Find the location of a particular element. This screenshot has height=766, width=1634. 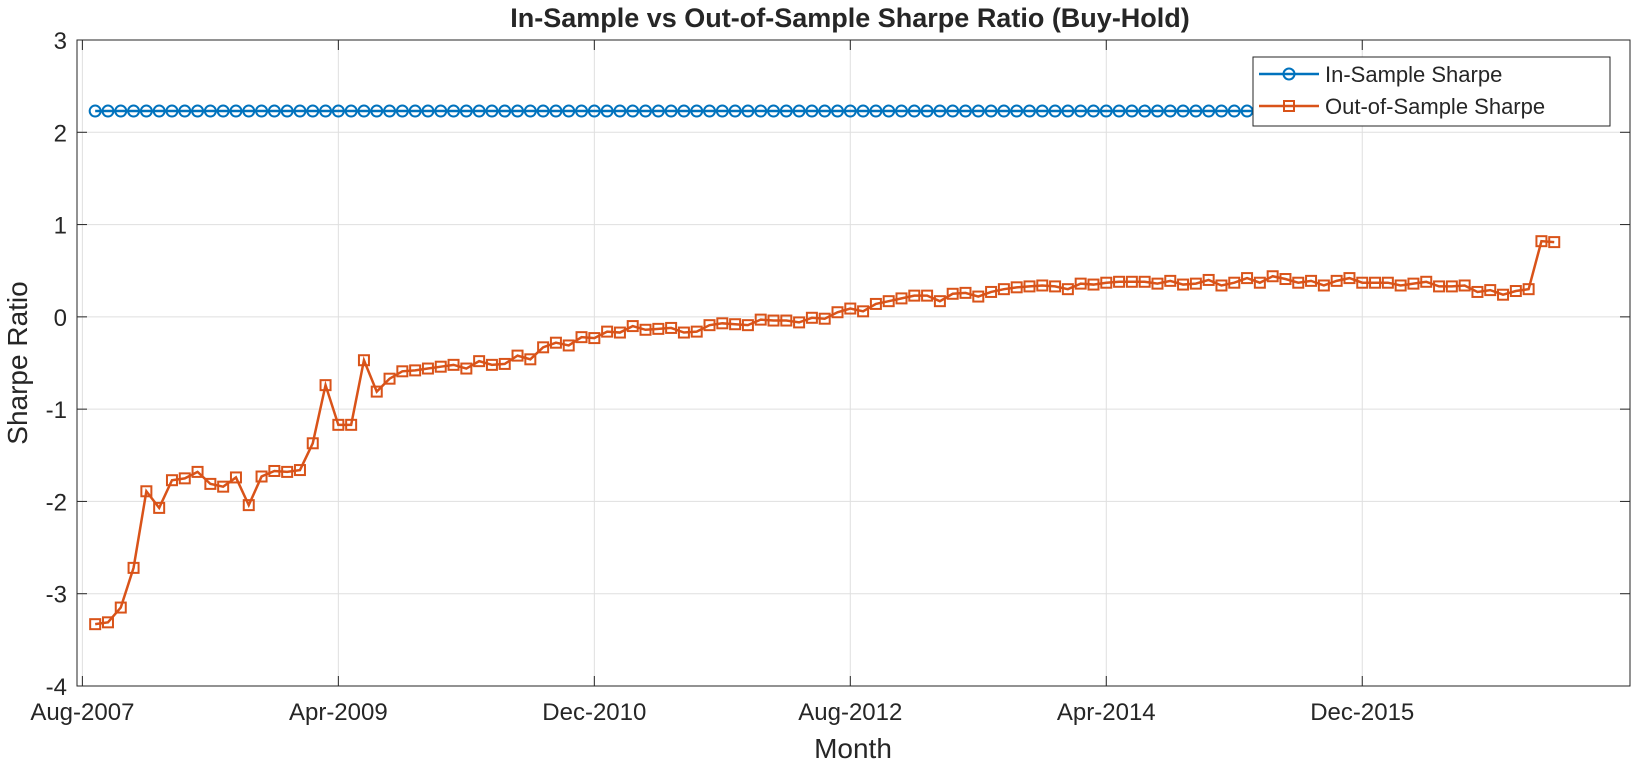

legend-label-out-of-sample: Out-of-Sample Sharpe is located at coordinates (1435, 106).